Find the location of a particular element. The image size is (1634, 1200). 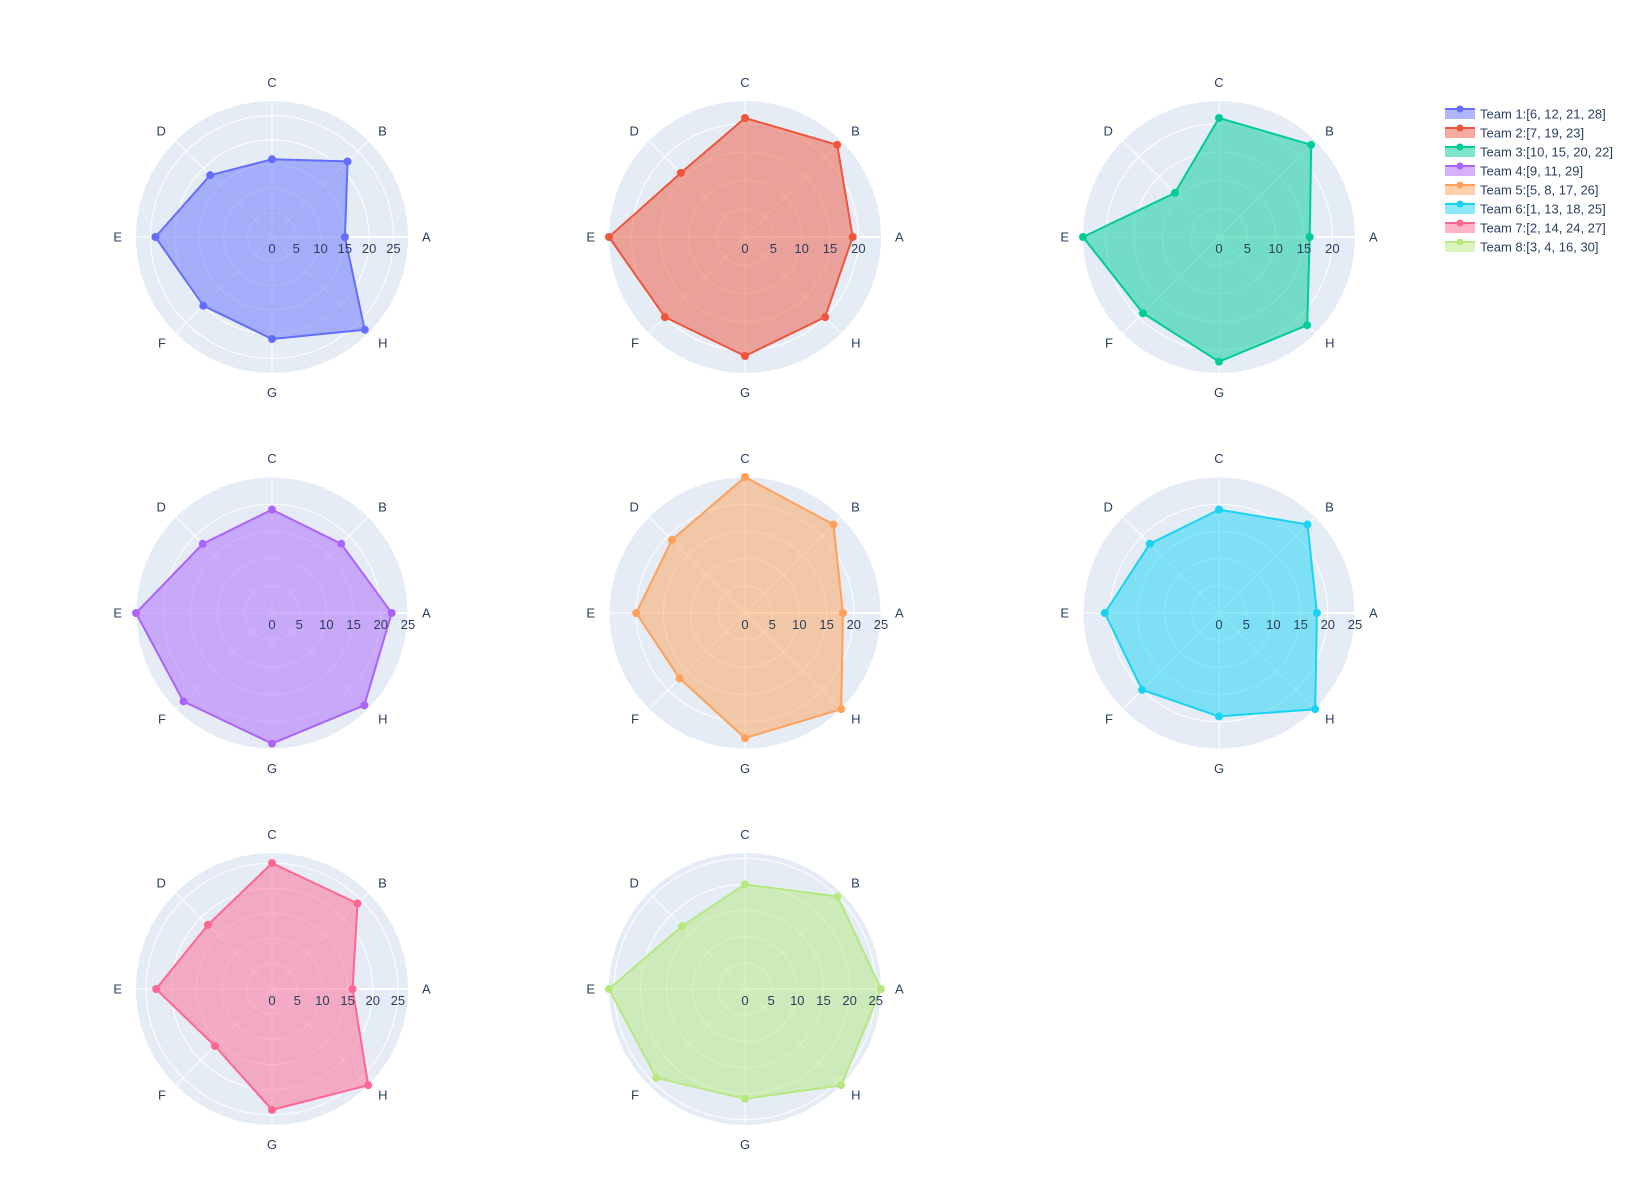

radial-tick-label: 25 is located at coordinates (408, 624).